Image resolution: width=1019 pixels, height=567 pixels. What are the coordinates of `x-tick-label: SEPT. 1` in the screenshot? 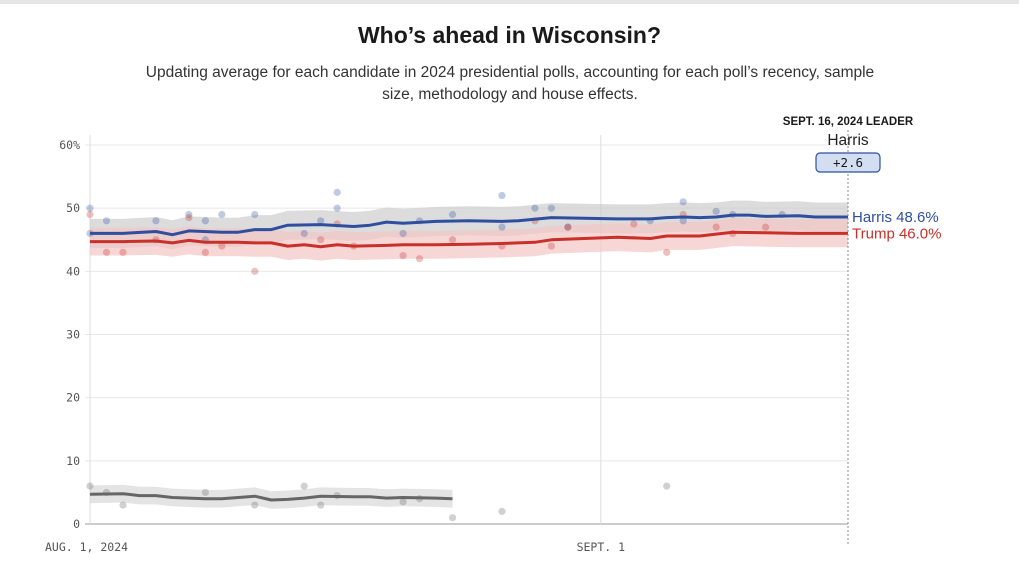 It's located at (601, 547).